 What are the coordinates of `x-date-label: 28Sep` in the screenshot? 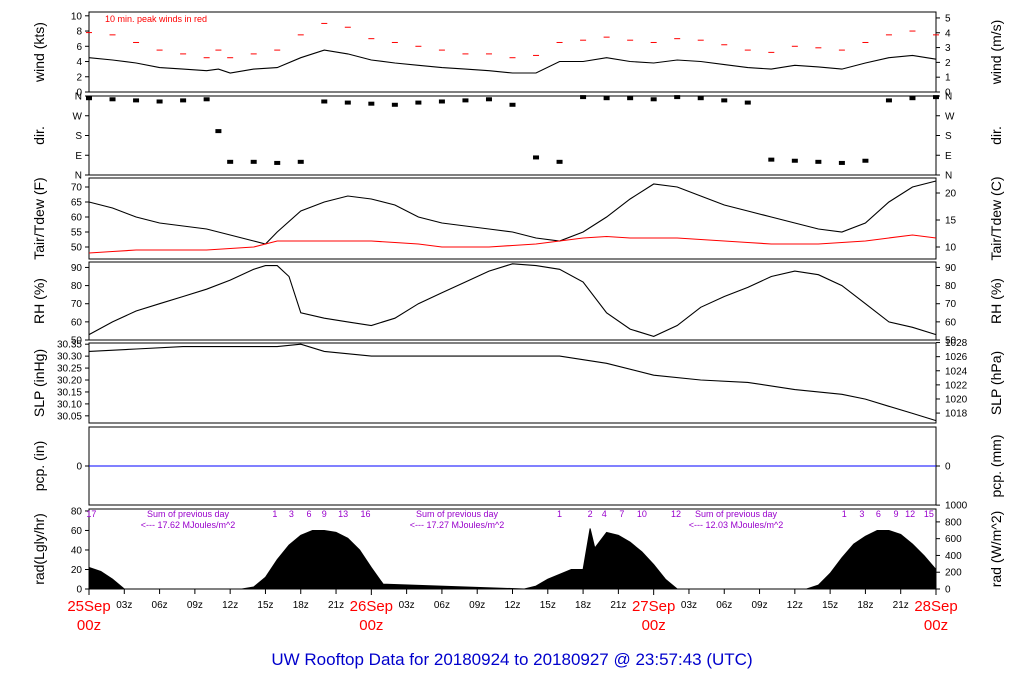 It's located at (935, 606).